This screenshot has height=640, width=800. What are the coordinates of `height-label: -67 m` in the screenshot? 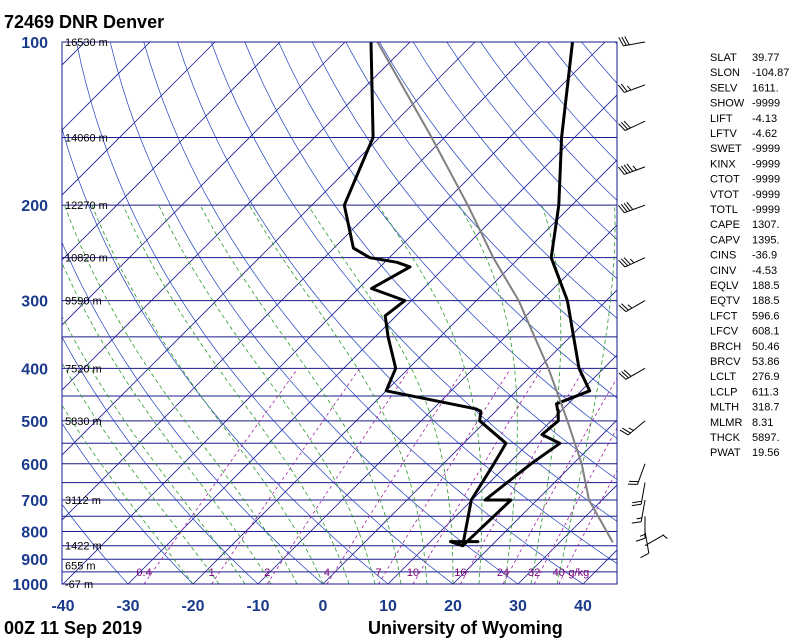 It's located at (79, 585).